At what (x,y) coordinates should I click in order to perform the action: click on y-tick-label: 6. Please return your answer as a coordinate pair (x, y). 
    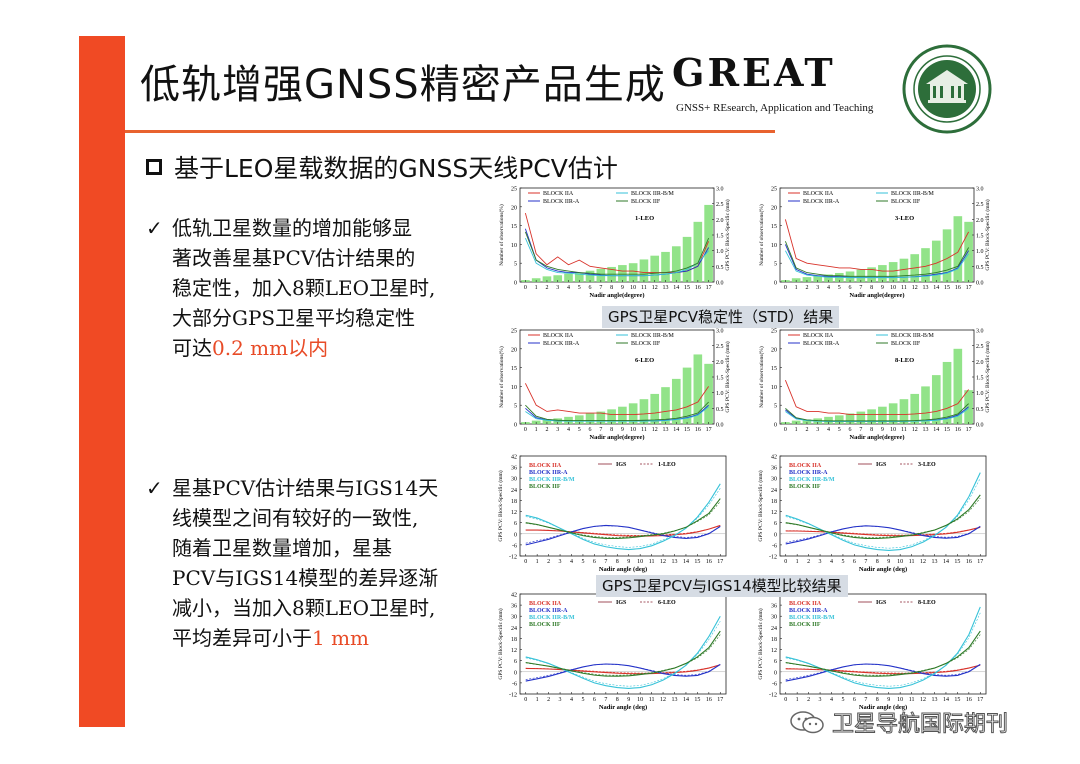
    Looking at the image, I should click on (775, 662).